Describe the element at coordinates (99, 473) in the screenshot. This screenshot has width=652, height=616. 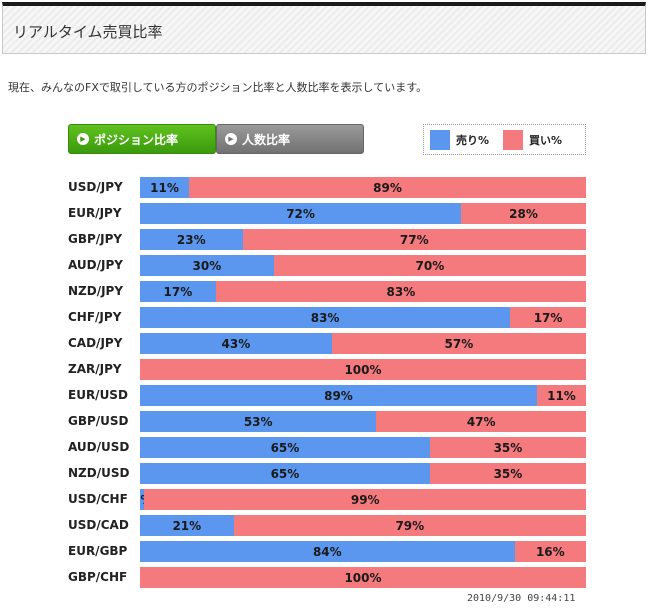
I see `category-label: NZD/USD` at that location.